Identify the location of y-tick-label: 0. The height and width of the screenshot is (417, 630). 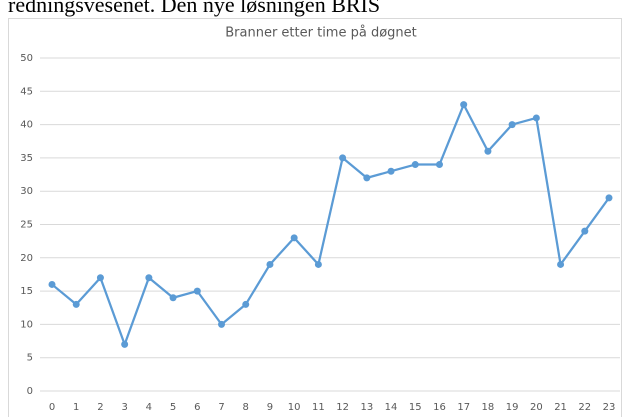
(30, 391).